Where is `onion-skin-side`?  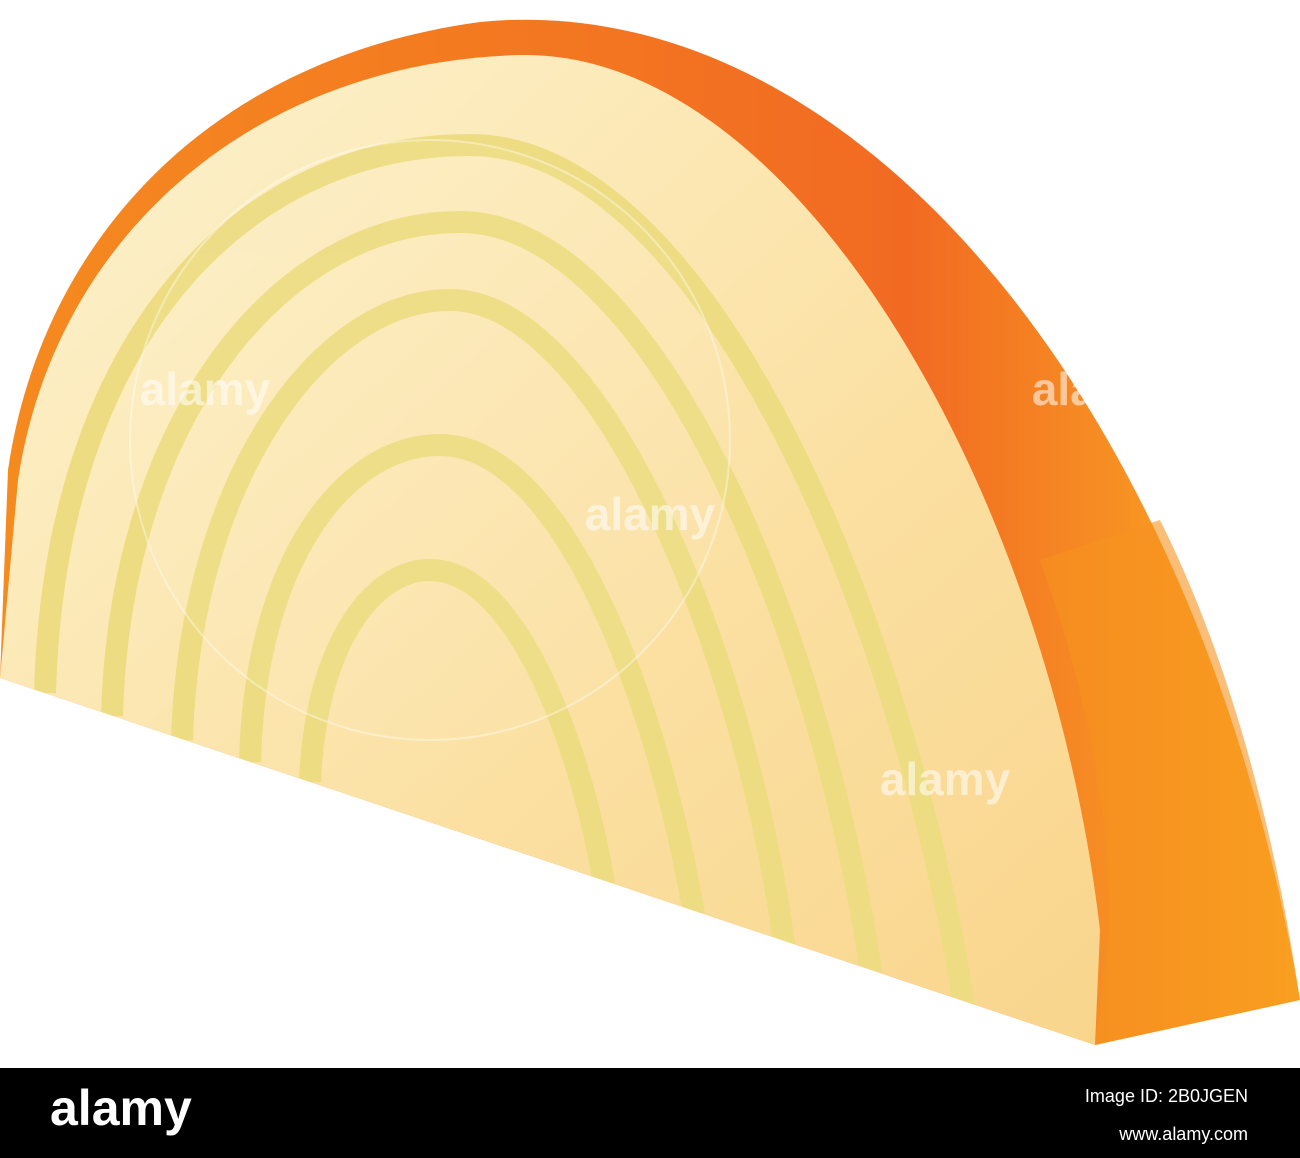 onion-skin-side is located at coordinates (1170, 782).